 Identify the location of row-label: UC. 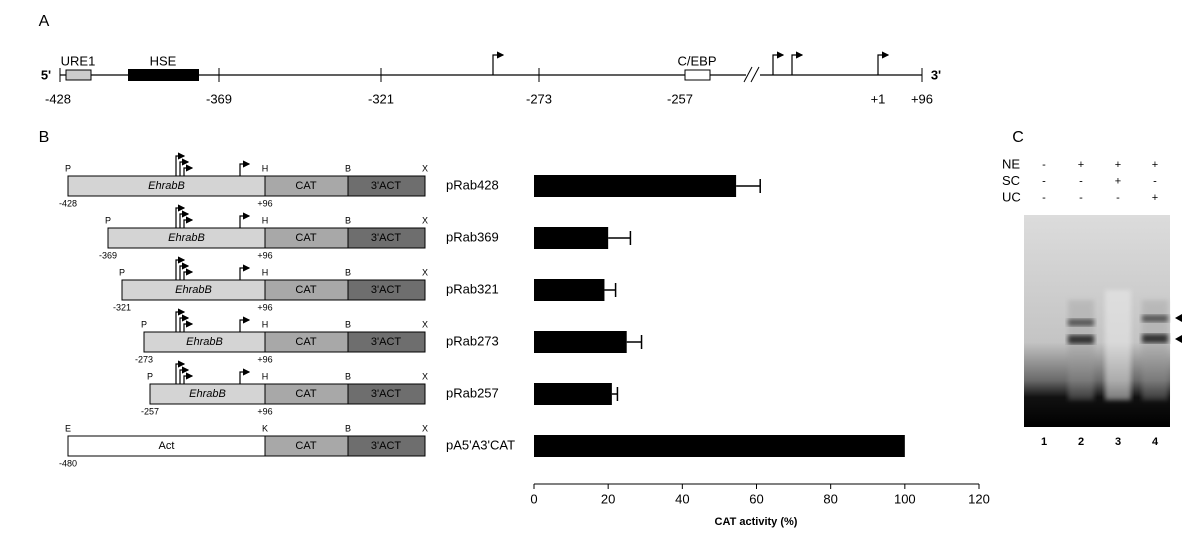
(1011, 196).